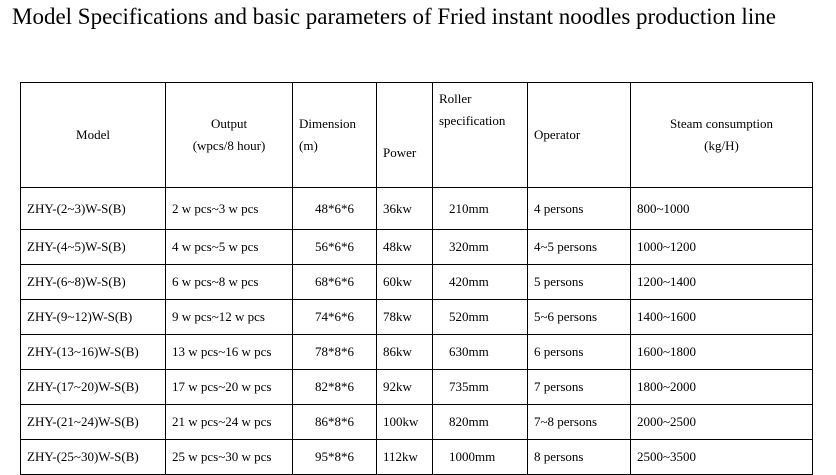 This screenshot has height=475, width=836. I want to click on header-cell: Roller specification, so click(480, 135).